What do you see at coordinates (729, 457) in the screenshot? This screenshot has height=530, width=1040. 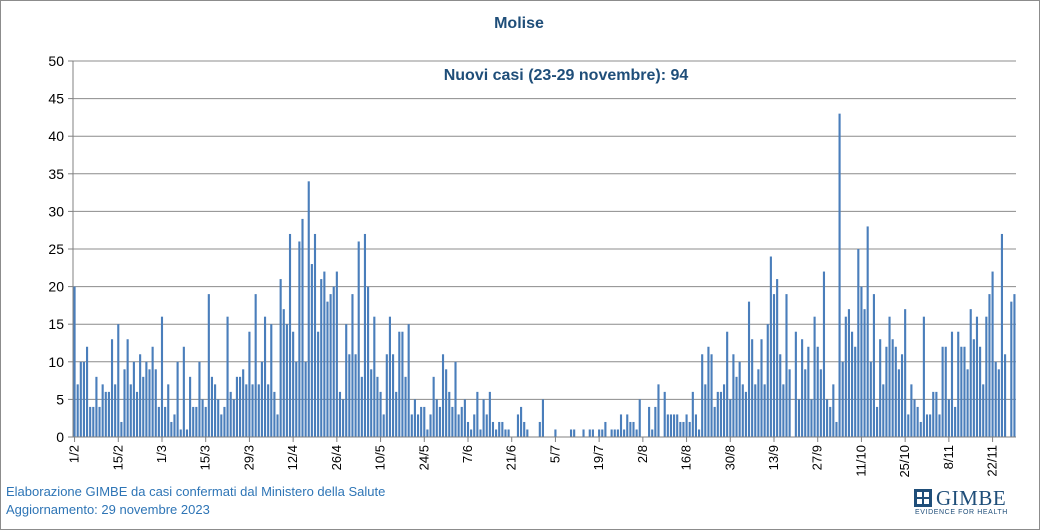 I see `x-tick-label: 30/8` at bounding box center [729, 457].